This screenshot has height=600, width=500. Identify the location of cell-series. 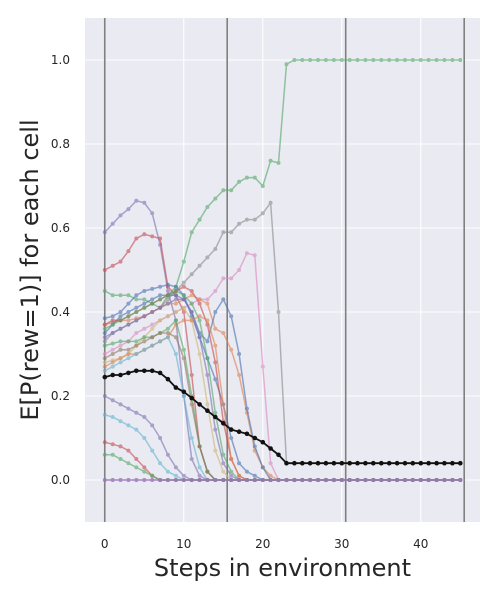
(282, 480).